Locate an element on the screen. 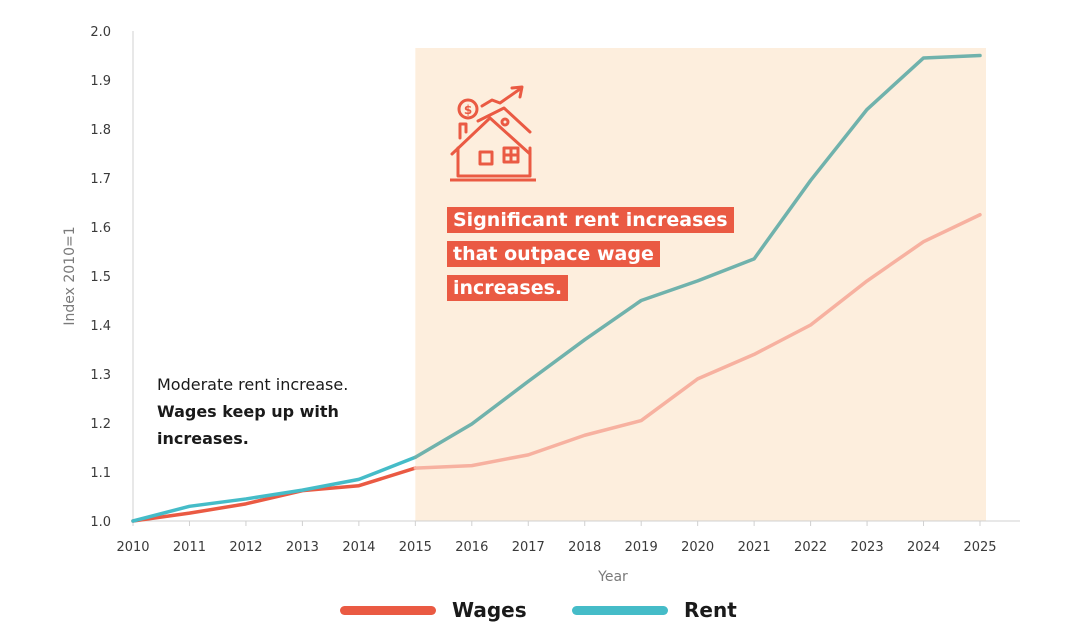 Image resolution: width=1080 pixels, height=643 pixels. legend-label-rent: Rent is located at coordinates (710, 610).